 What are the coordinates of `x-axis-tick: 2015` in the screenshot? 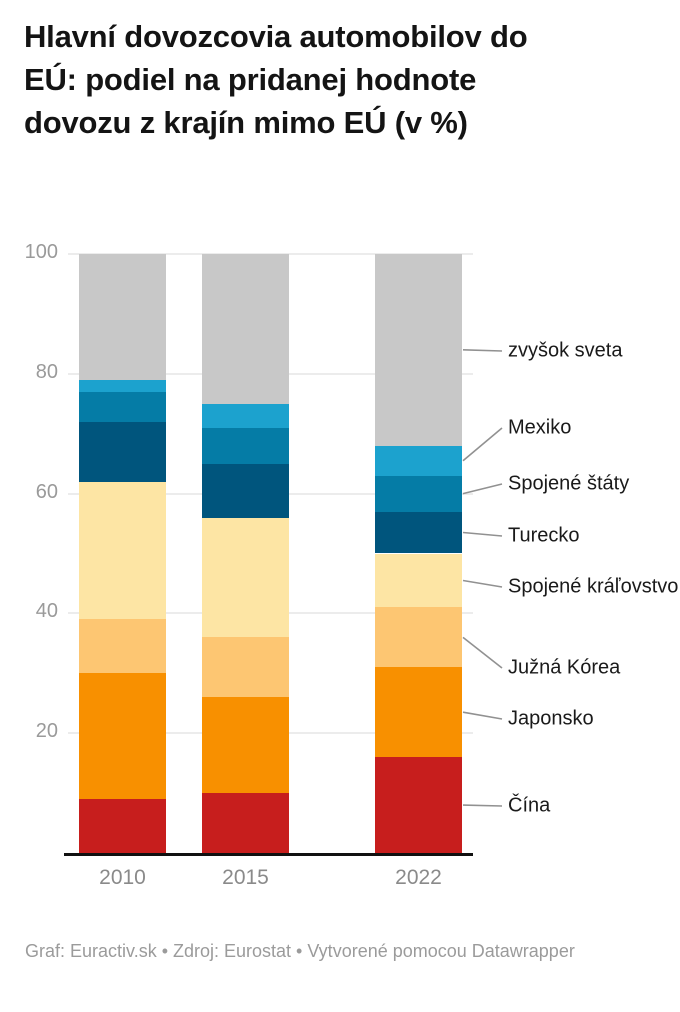 It's located at (245, 877).